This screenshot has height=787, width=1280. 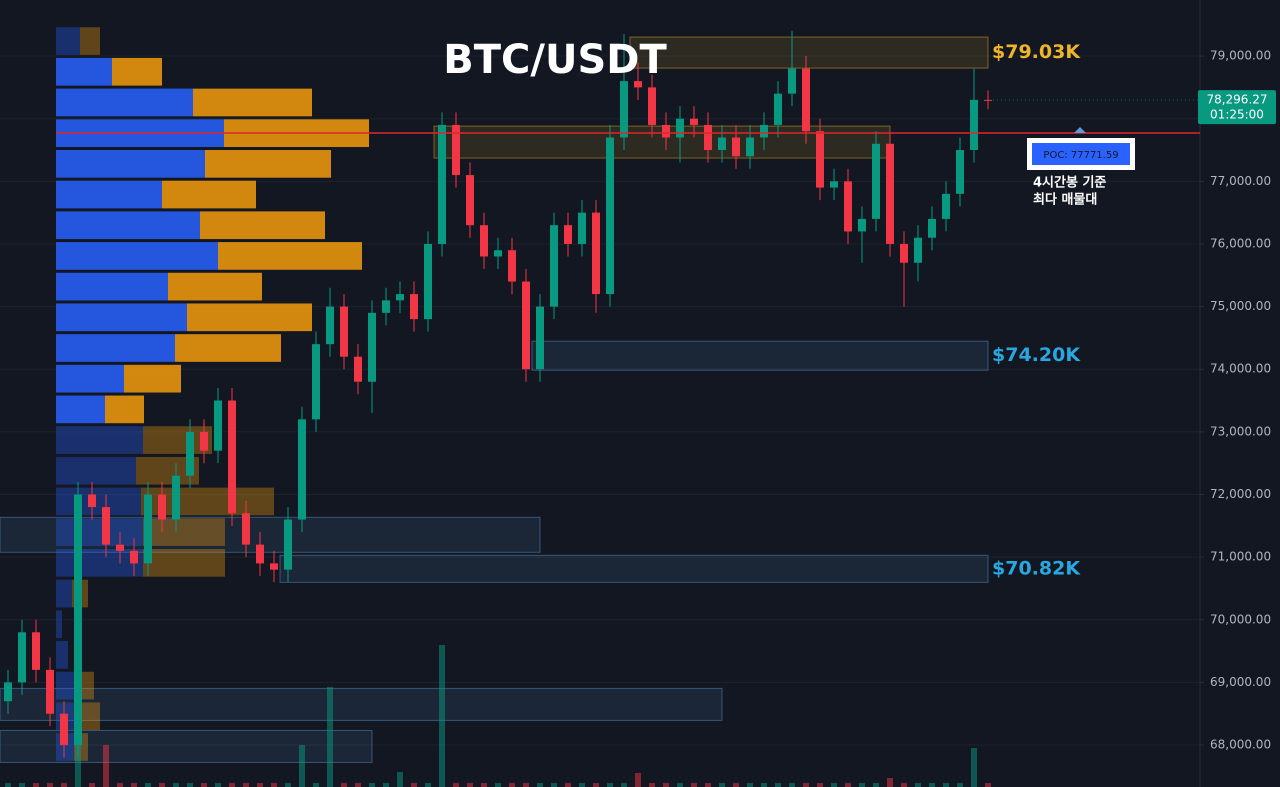 I want to click on y-tick-label: 74,000.00, so click(x=1240, y=369).